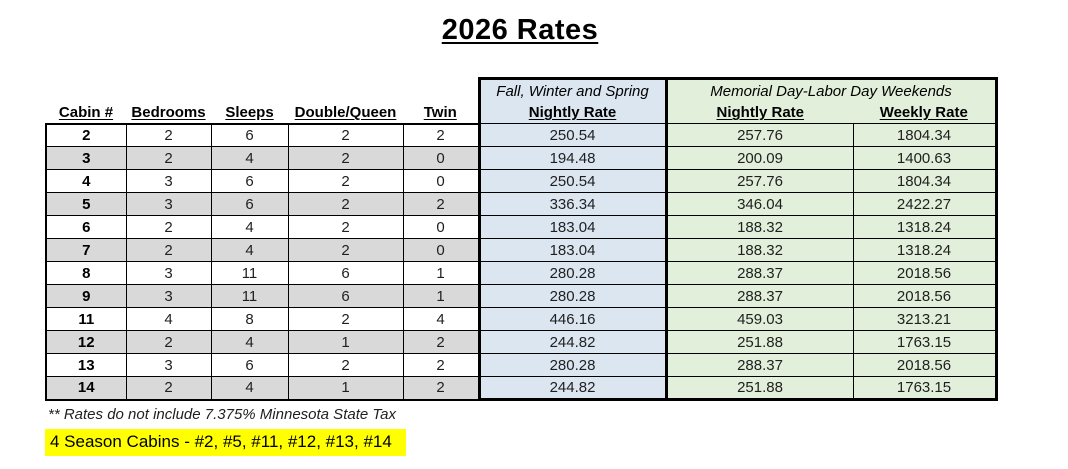 Image resolution: width=1068 pixels, height=469 pixels. What do you see at coordinates (263, 90) in the screenshot?
I see `season-header-spacer` at bounding box center [263, 90].